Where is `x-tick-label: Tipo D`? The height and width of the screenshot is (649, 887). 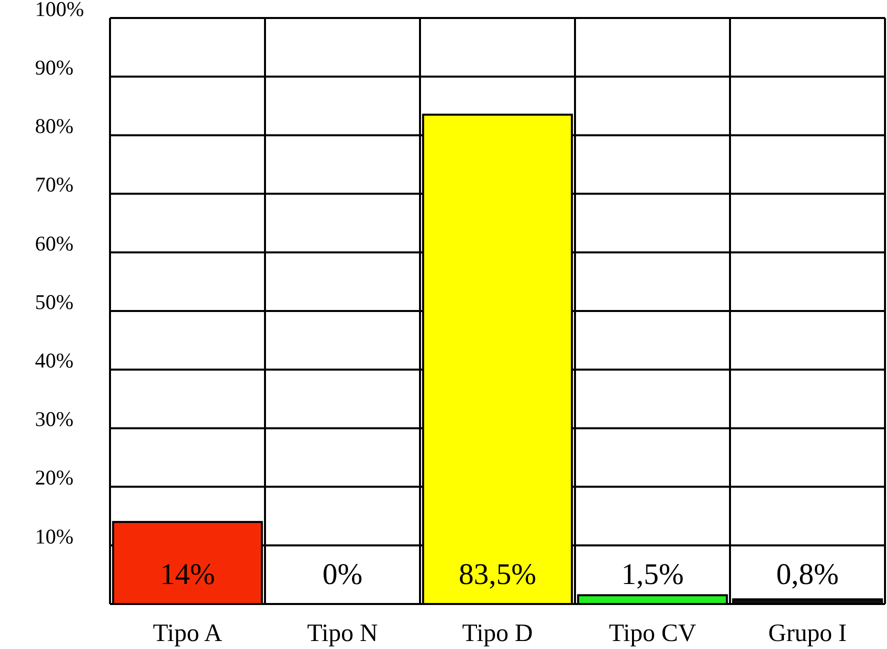 x-tick-label: Tipo D is located at coordinates (497, 633).